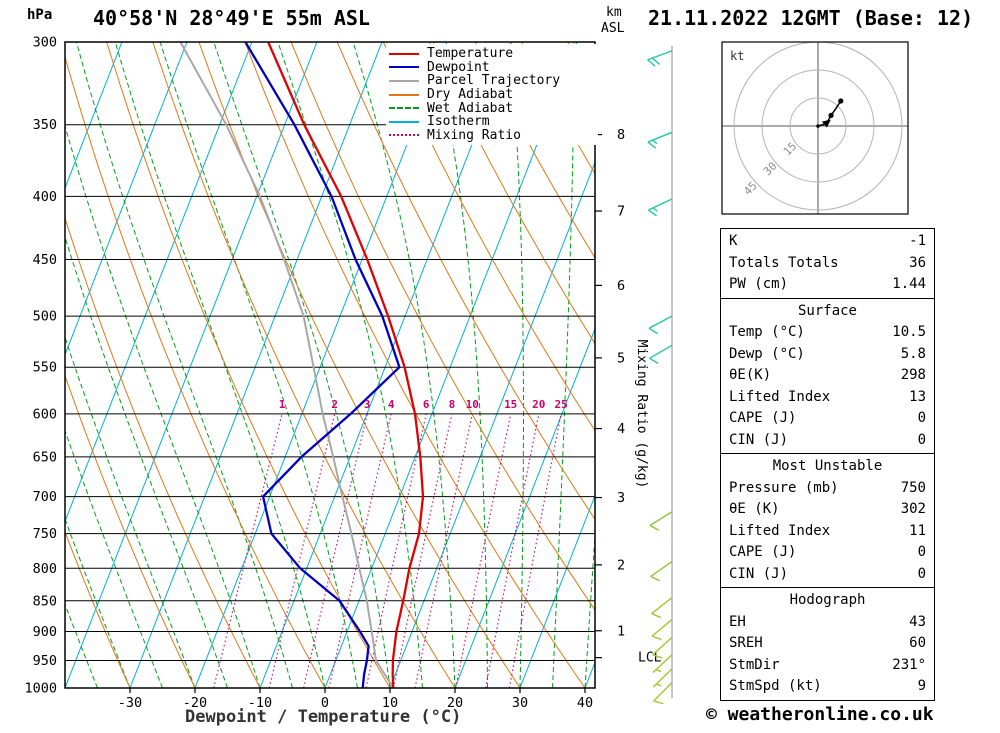 The width and height of the screenshot is (1000, 733). I want to click on panel-row-label: K, so click(733, 241).